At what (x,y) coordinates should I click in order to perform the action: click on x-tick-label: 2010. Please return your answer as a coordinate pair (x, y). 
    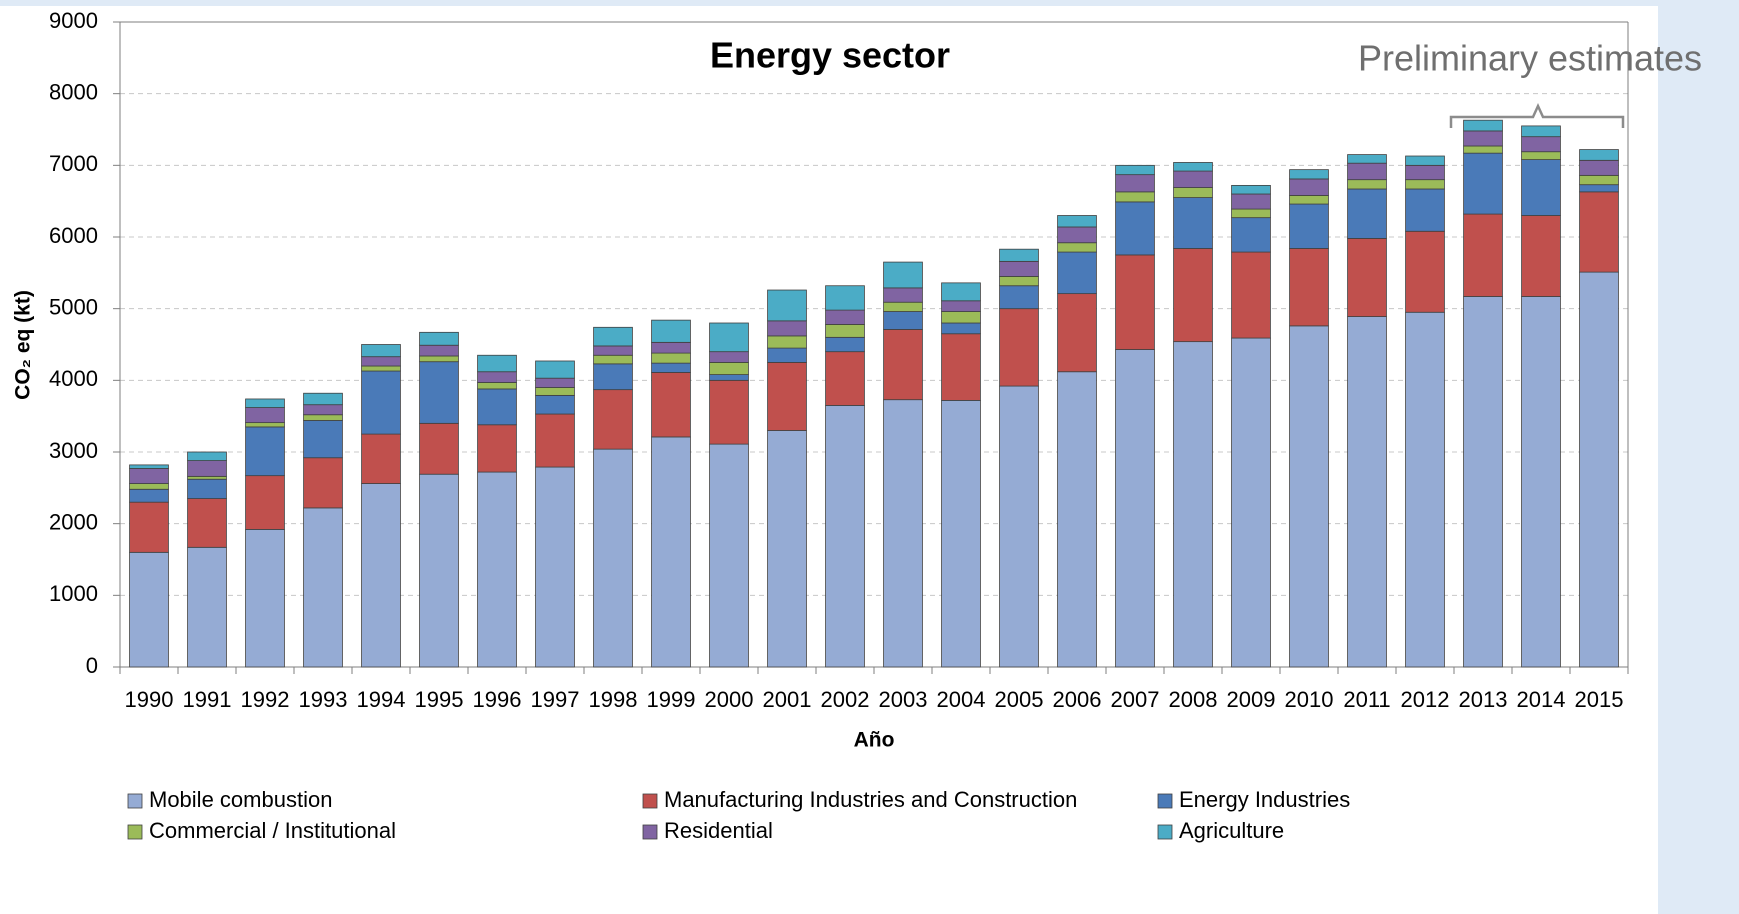
    Looking at the image, I should click on (1309, 699).